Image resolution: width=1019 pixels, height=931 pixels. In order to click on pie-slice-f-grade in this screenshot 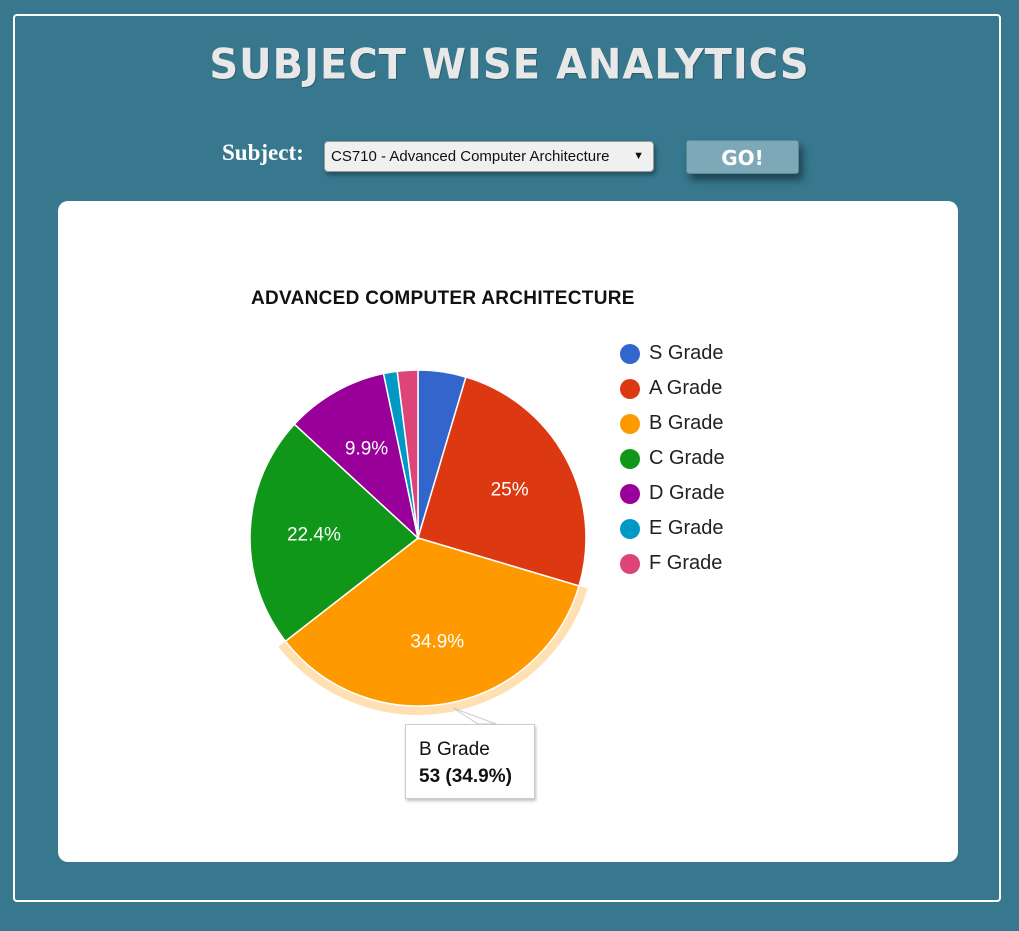, I will do `click(407, 454)`.